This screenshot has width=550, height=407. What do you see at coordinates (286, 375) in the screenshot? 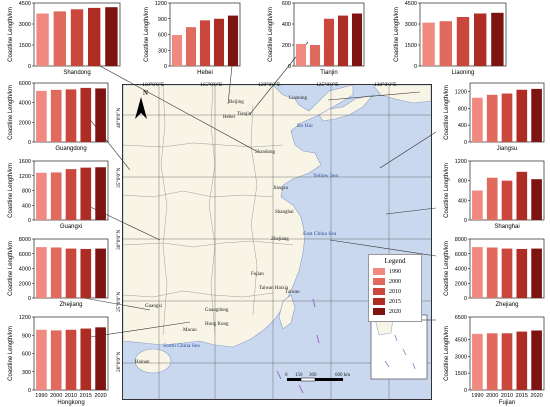
I see `scale-label-0: 0` at bounding box center [286, 375].